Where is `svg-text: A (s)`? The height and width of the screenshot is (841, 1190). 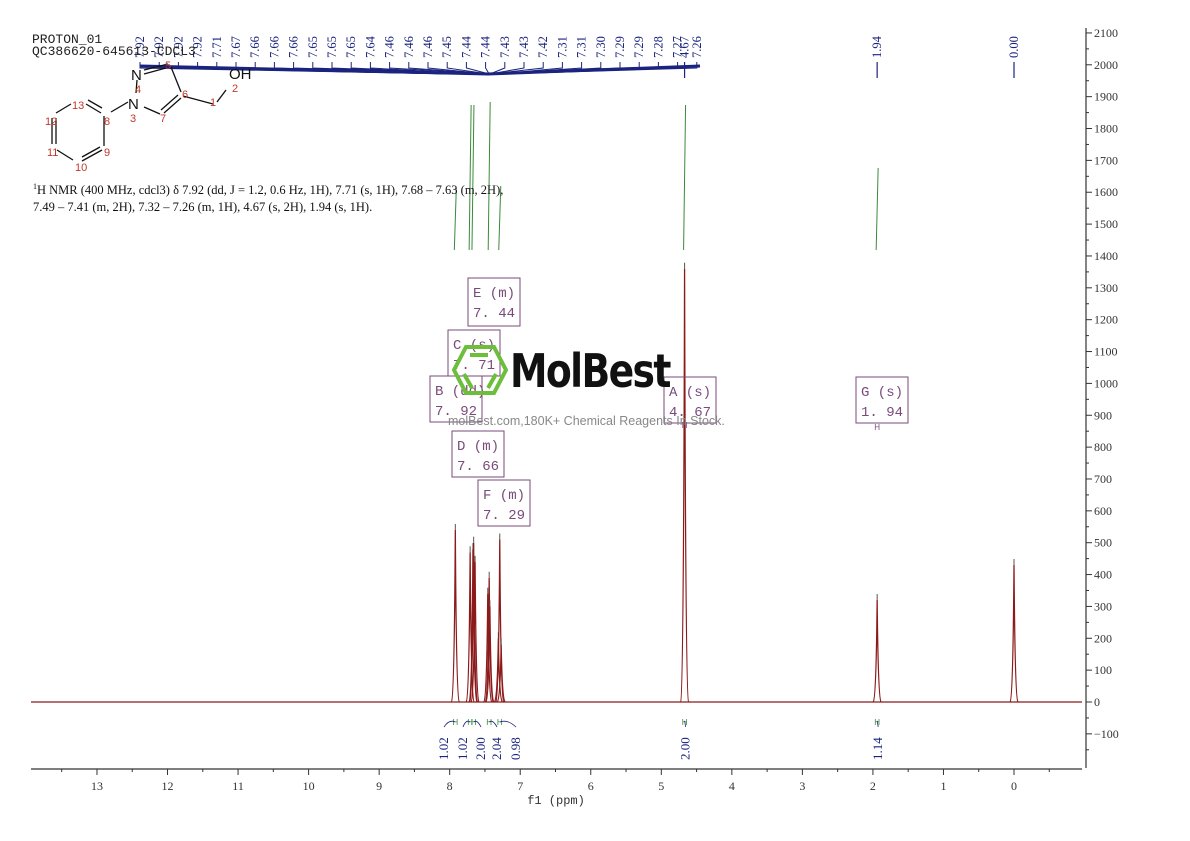 svg-text: A (s) is located at coordinates (690, 393).